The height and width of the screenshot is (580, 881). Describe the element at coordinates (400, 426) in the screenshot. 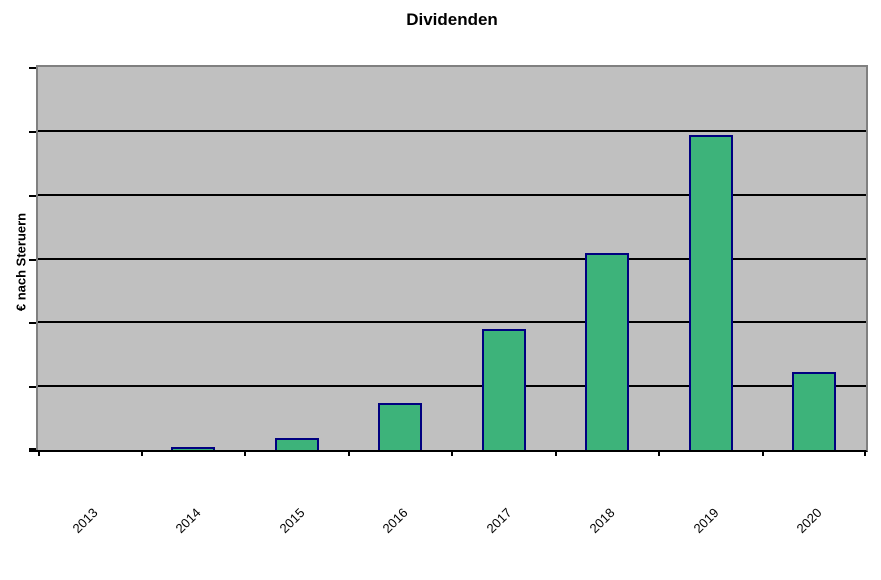

I see `bar-2016` at that location.